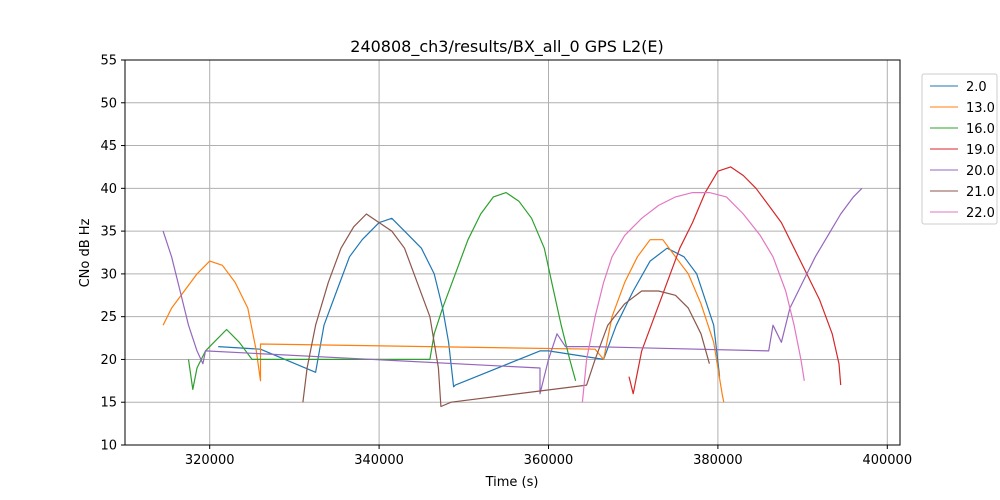 This screenshot has width=1000, height=500. I want to click on y-tick-label: 55, so click(108, 61).